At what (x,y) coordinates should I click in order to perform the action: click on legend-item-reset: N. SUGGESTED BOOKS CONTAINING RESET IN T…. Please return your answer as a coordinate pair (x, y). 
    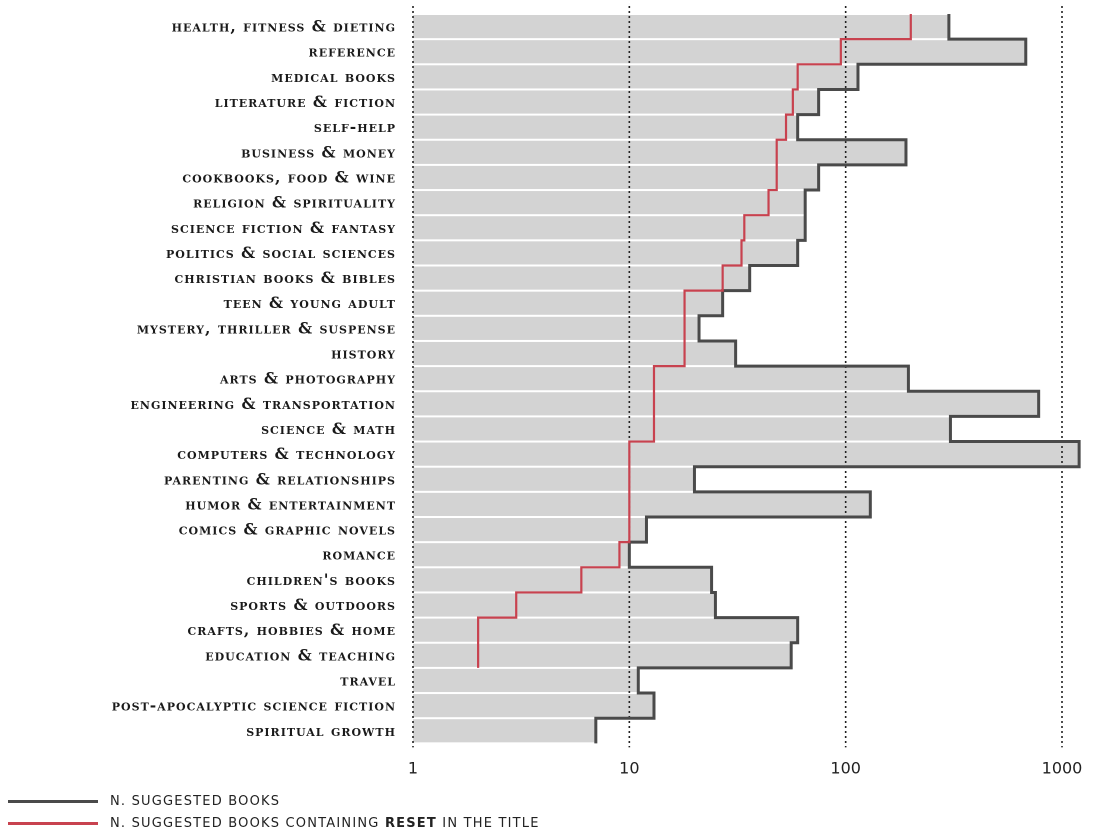
    Looking at the image, I should click on (274, 823).